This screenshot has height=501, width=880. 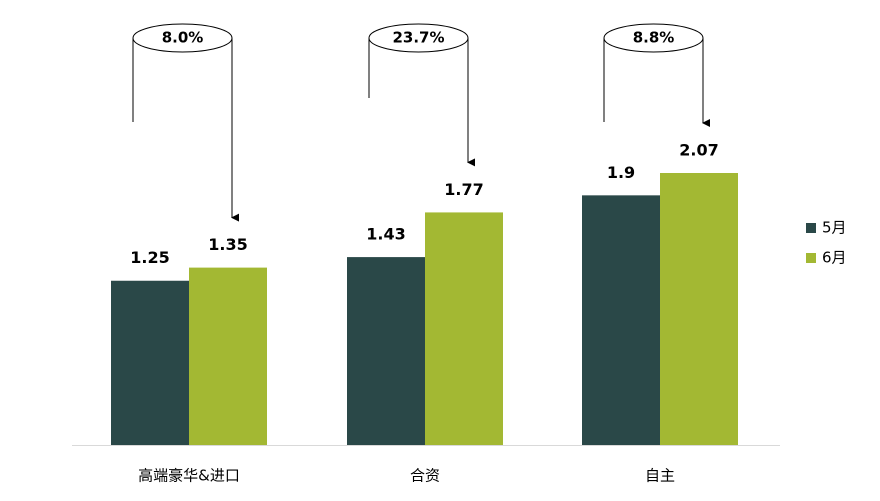 What do you see at coordinates (385, 234) in the screenshot?
I see `value-label: 1.43` at bounding box center [385, 234].